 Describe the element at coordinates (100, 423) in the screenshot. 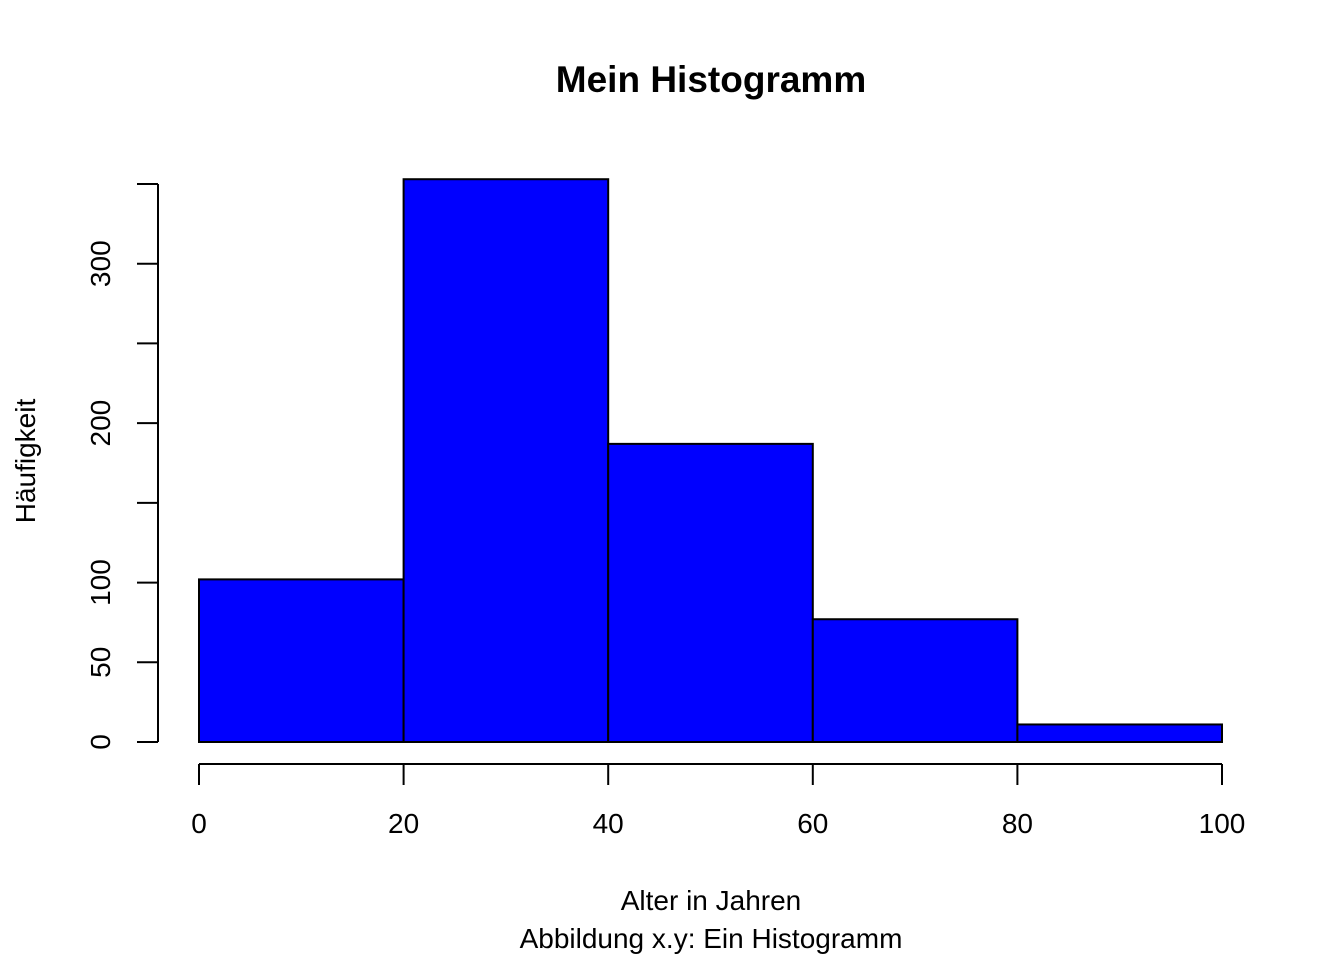

I see `y-tick-label-200: 200` at that location.